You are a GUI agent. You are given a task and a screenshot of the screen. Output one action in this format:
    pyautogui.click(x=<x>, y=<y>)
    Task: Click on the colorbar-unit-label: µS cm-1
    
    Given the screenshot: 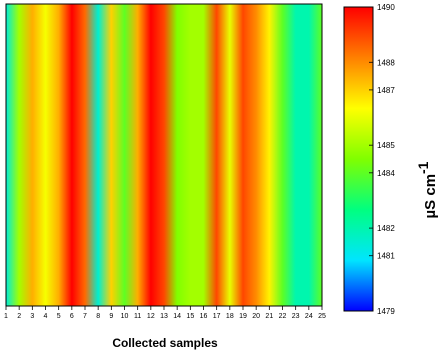 What is the action you would take?
    pyautogui.click(x=427, y=189)
    